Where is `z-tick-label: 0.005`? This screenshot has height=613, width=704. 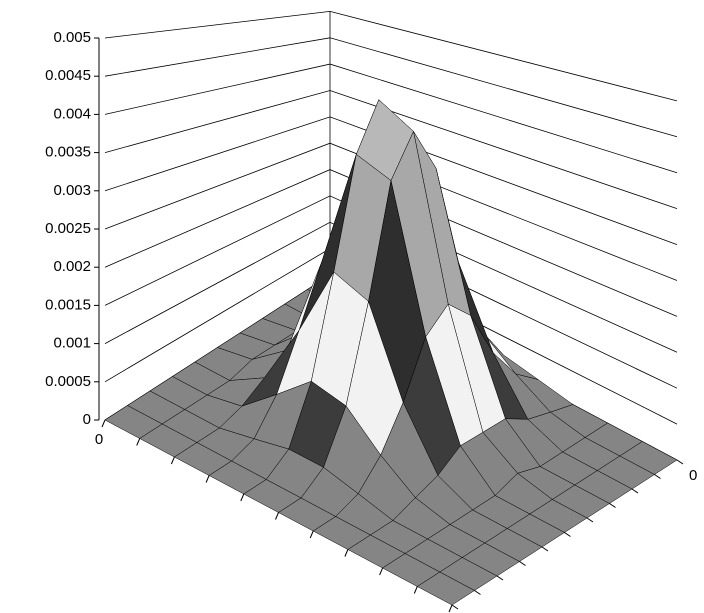
z-tick-label: 0.005 is located at coordinates (72, 37).